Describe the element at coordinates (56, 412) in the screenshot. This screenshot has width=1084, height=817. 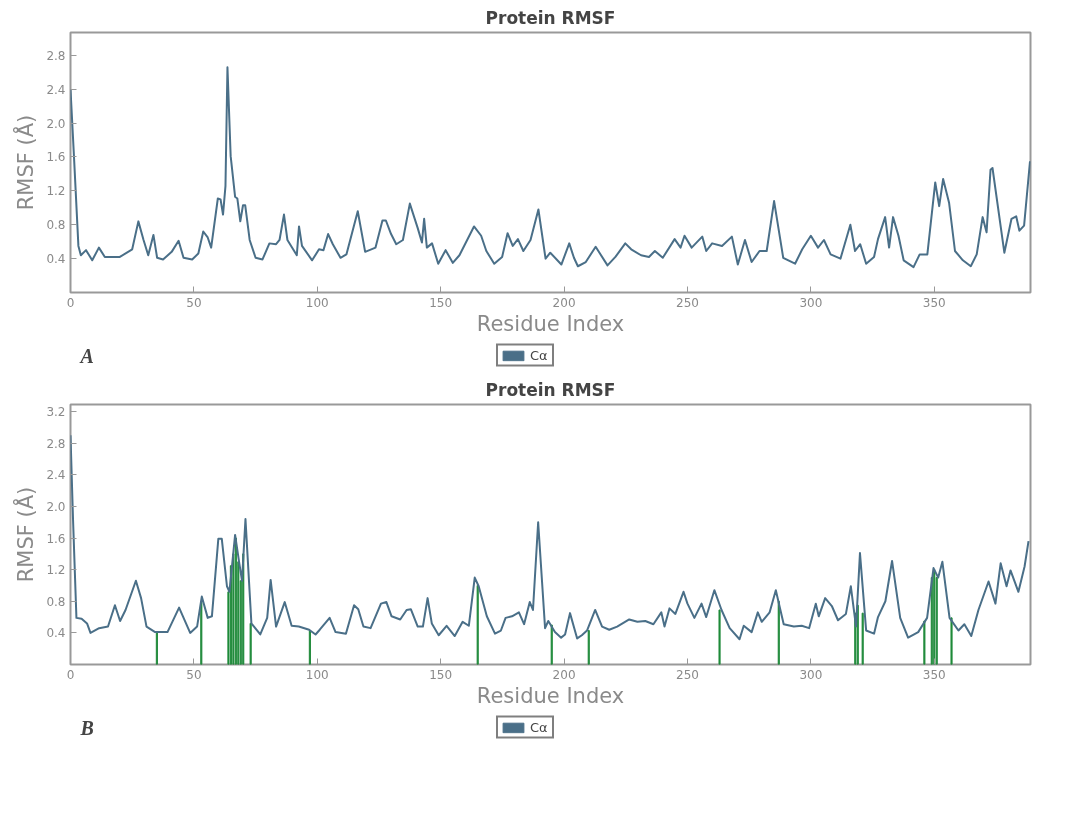
I see `y-tick-label: 3.2` at that location.